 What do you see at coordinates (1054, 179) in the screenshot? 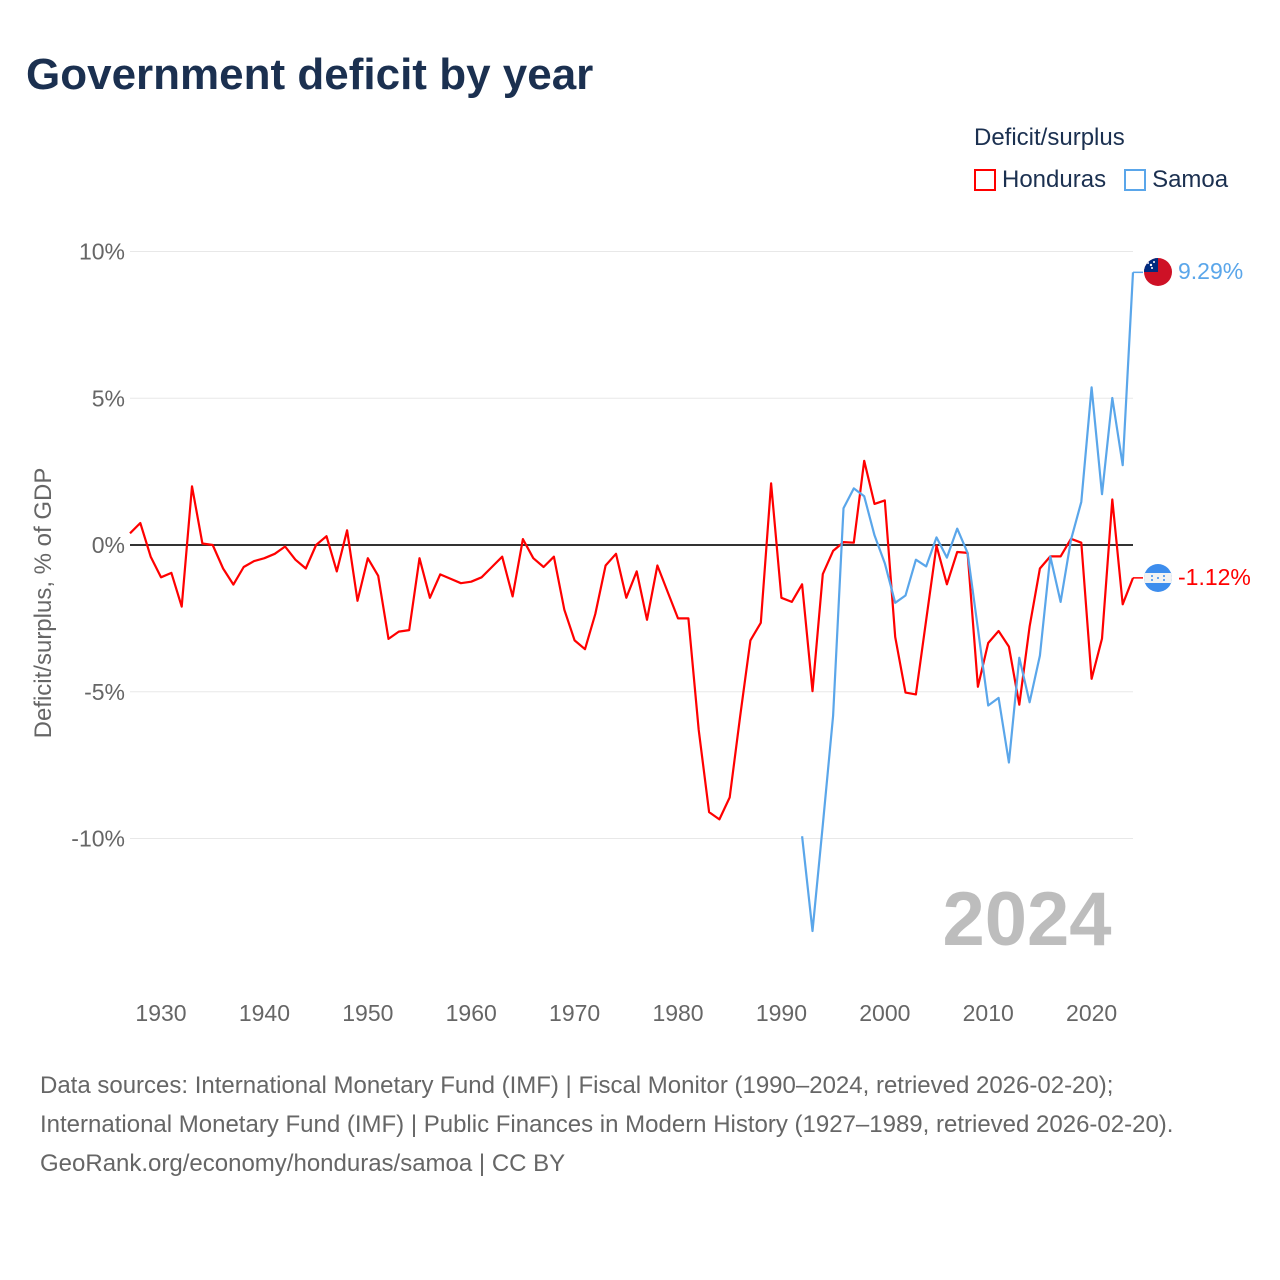
I see `legend-label: Honduras` at bounding box center [1054, 179].